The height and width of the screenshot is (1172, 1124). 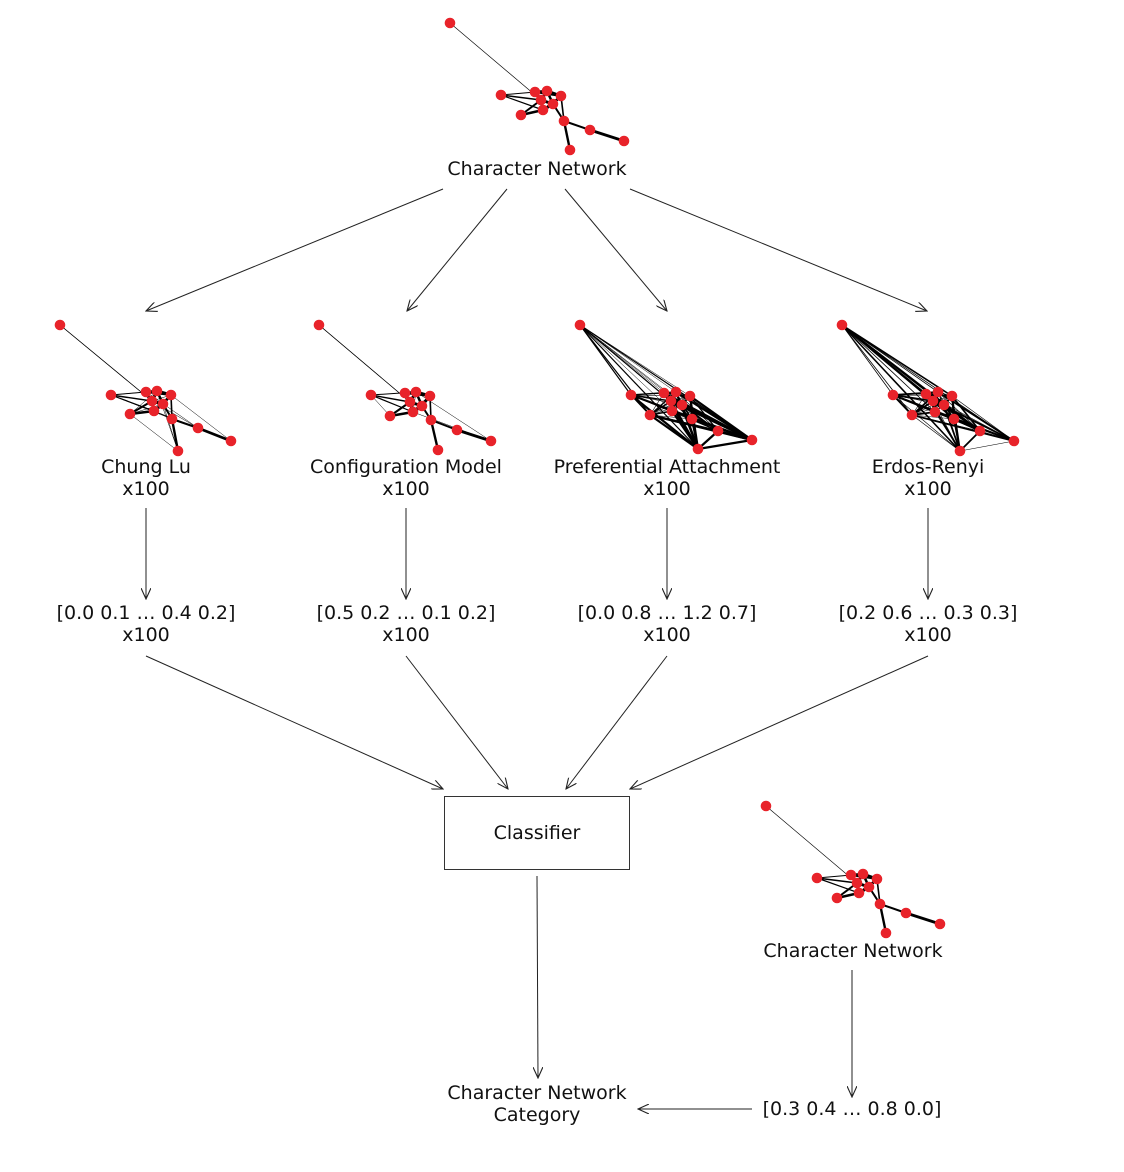 I want to click on preferential-attachment-label: Preferential Attachment x100, so click(x=667, y=478).